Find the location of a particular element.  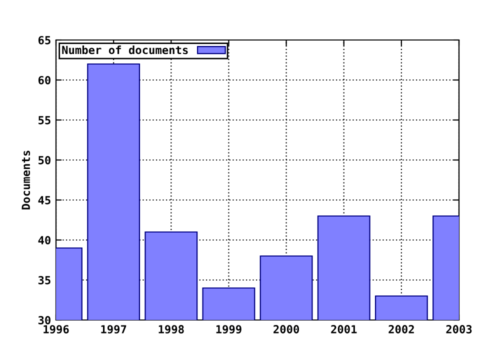

y-tick-label: 60 is located at coordinates (44, 80).